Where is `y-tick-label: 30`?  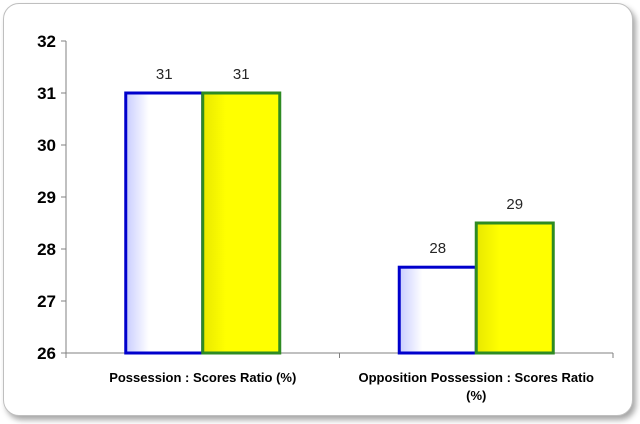 y-tick-label: 30 is located at coordinates (46, 145).